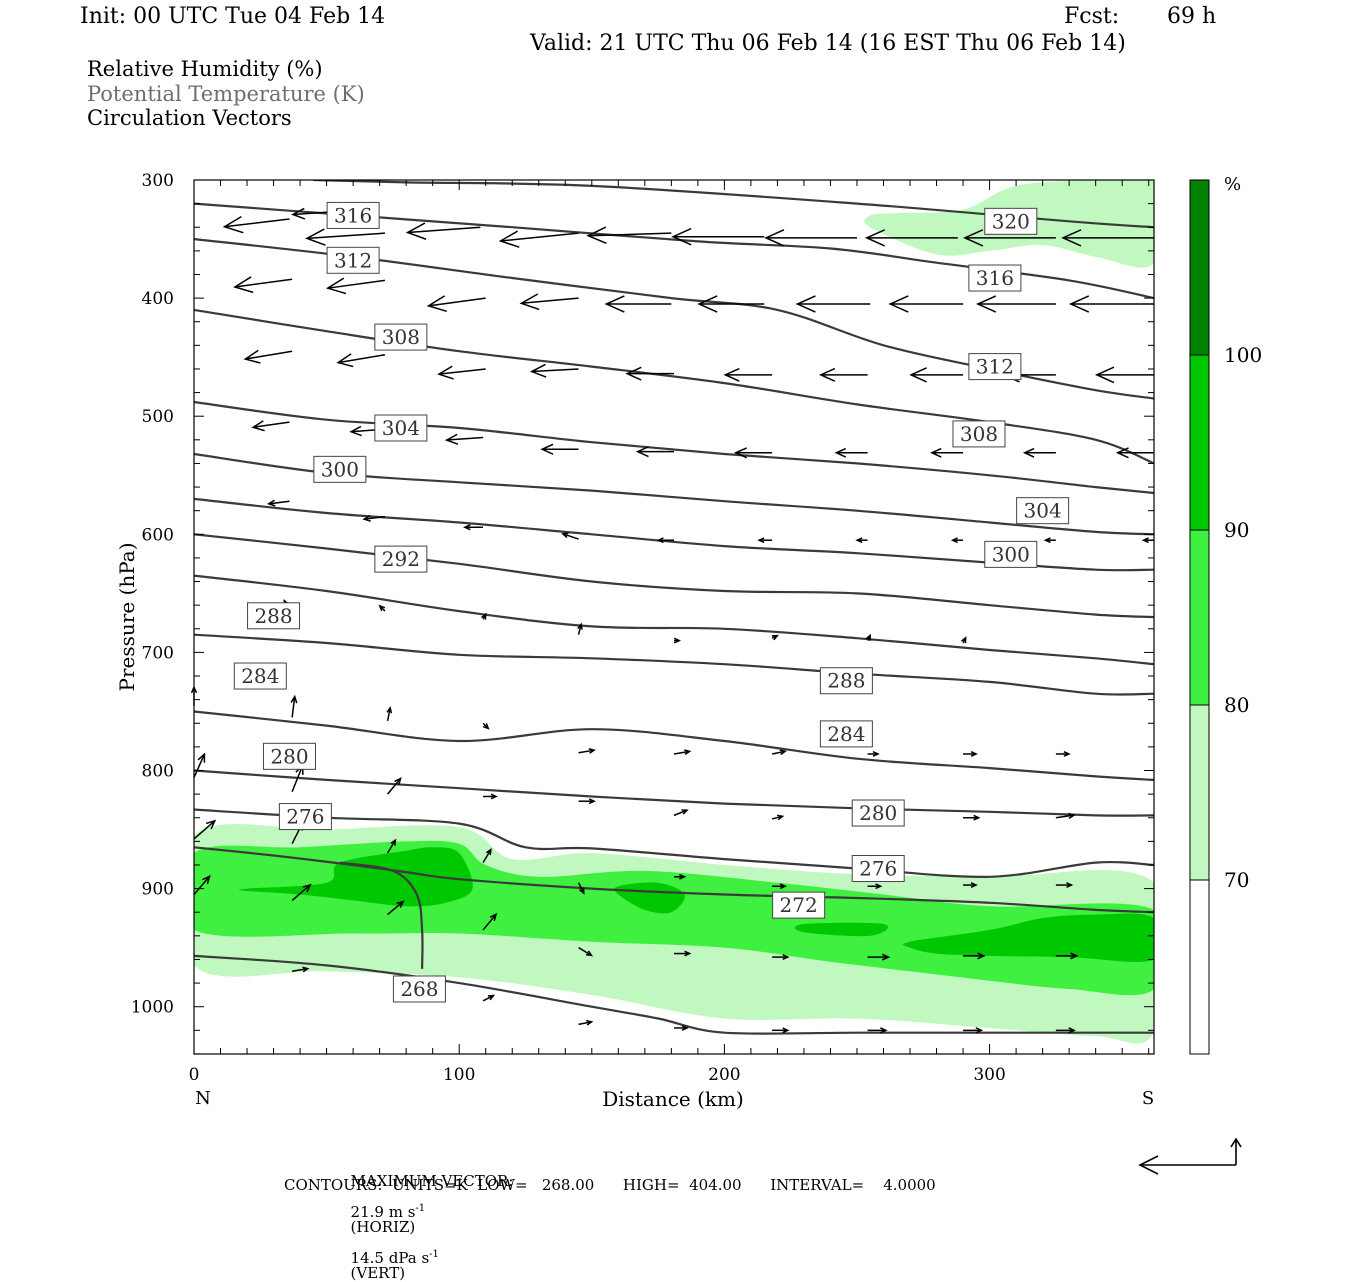 This screenshot has width=1350, height=1282. I want to click on colorbar-label: 90, so click(1236, 530).